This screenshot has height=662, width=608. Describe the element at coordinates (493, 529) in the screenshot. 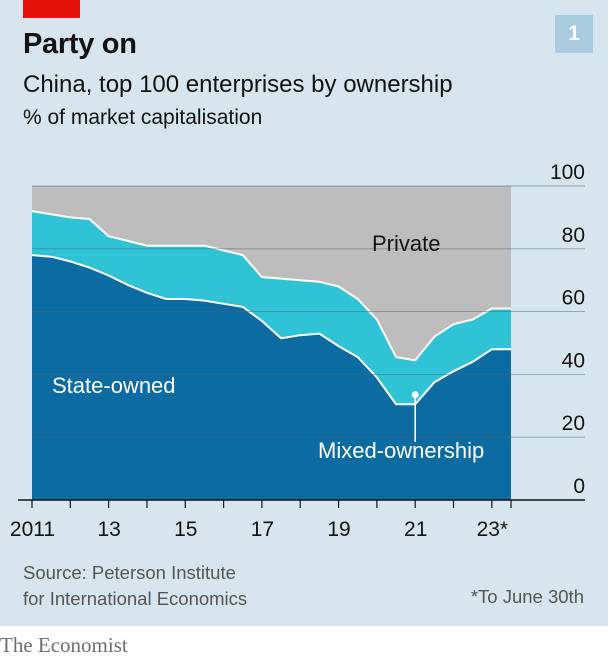

I see `x-tick-label-2023: 23*` at that location.